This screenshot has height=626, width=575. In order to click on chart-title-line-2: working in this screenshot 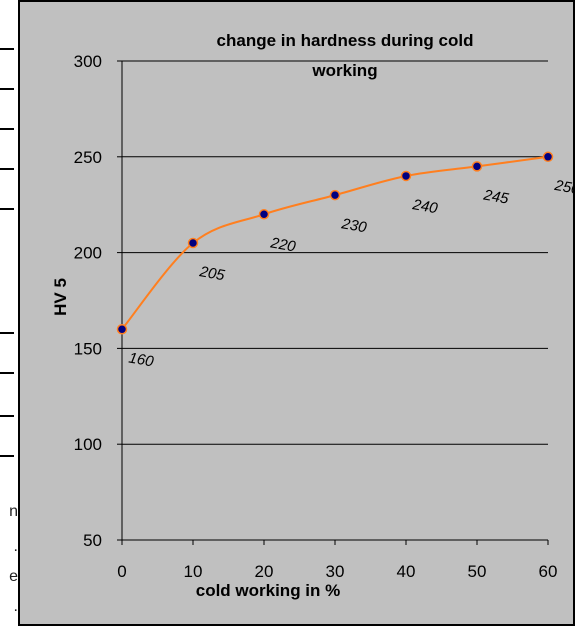, I will do `click(344, 70)`.